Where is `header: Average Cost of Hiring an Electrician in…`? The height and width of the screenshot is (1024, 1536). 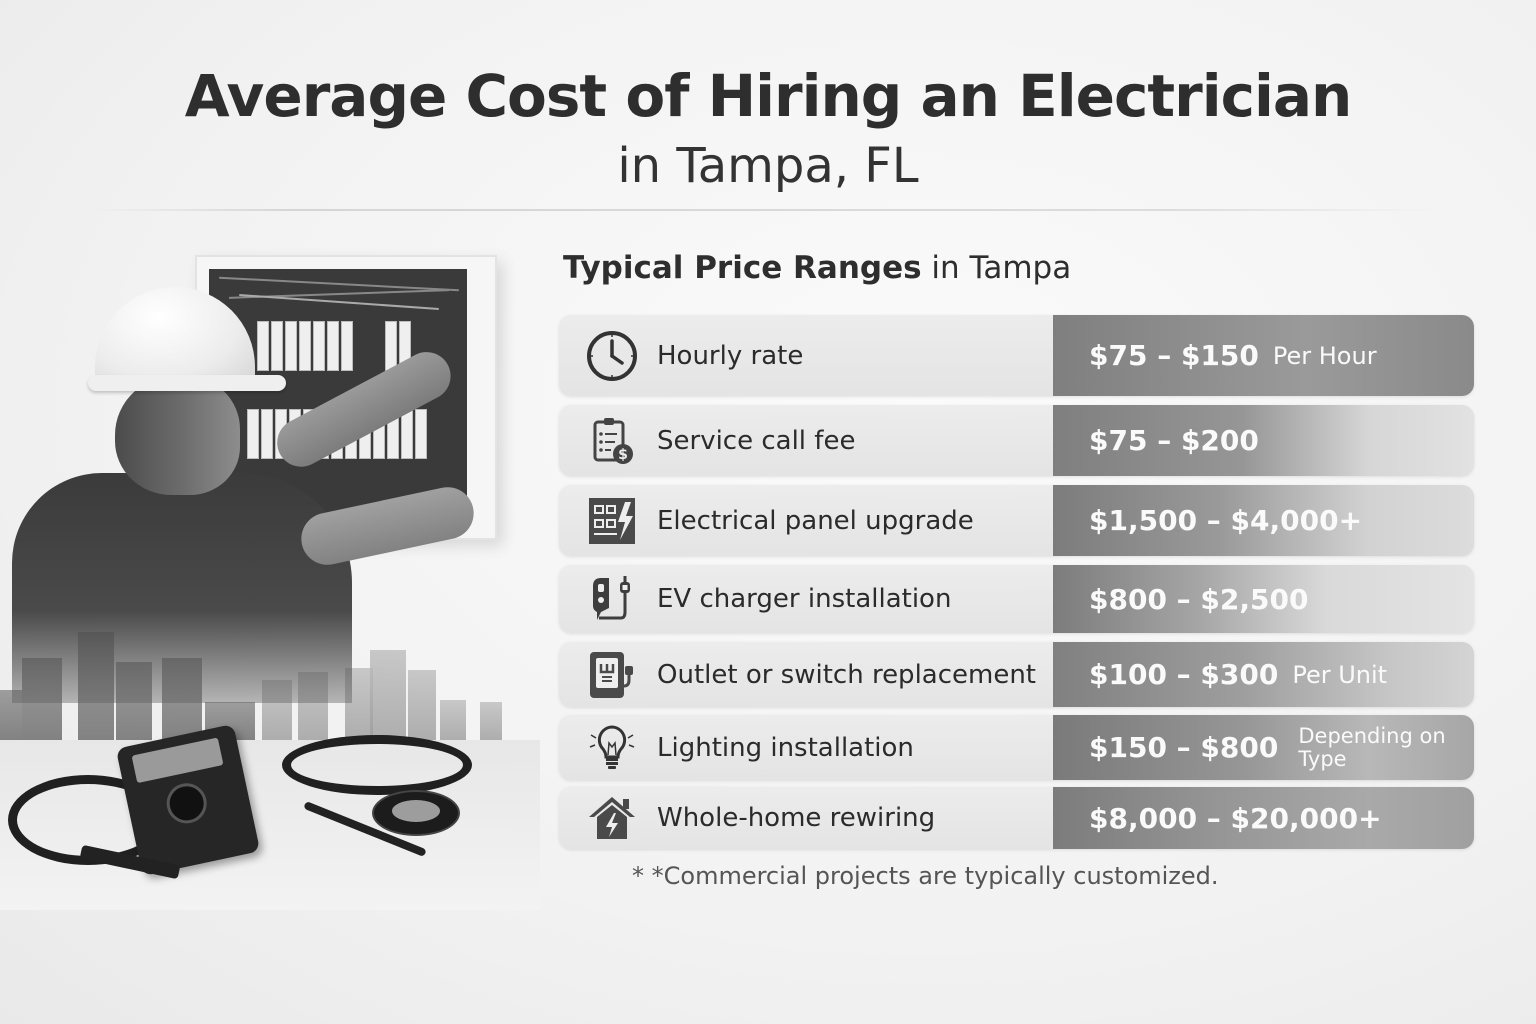 header: Average Cost of Hiring an Electrician in… is located at coordinates (768, 127).